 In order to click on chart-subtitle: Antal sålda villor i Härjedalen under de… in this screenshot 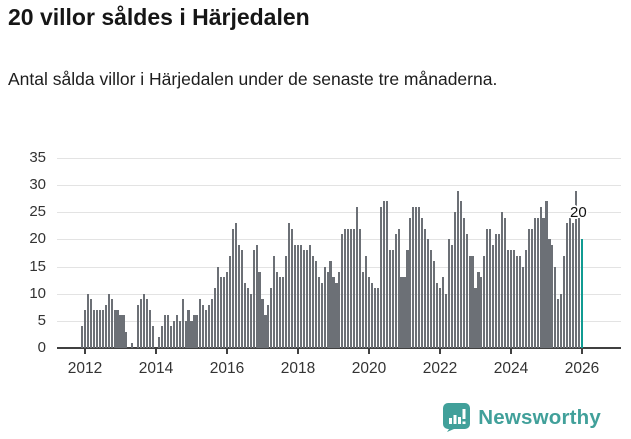, I will do `click(253, 79)`.